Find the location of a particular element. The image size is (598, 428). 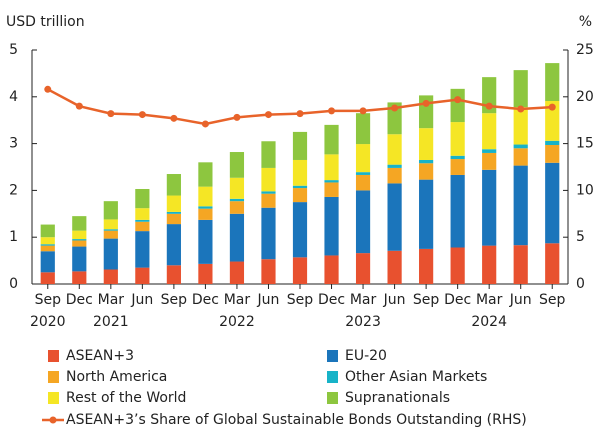

legend-label: North America is located at coordinates (116, 377).